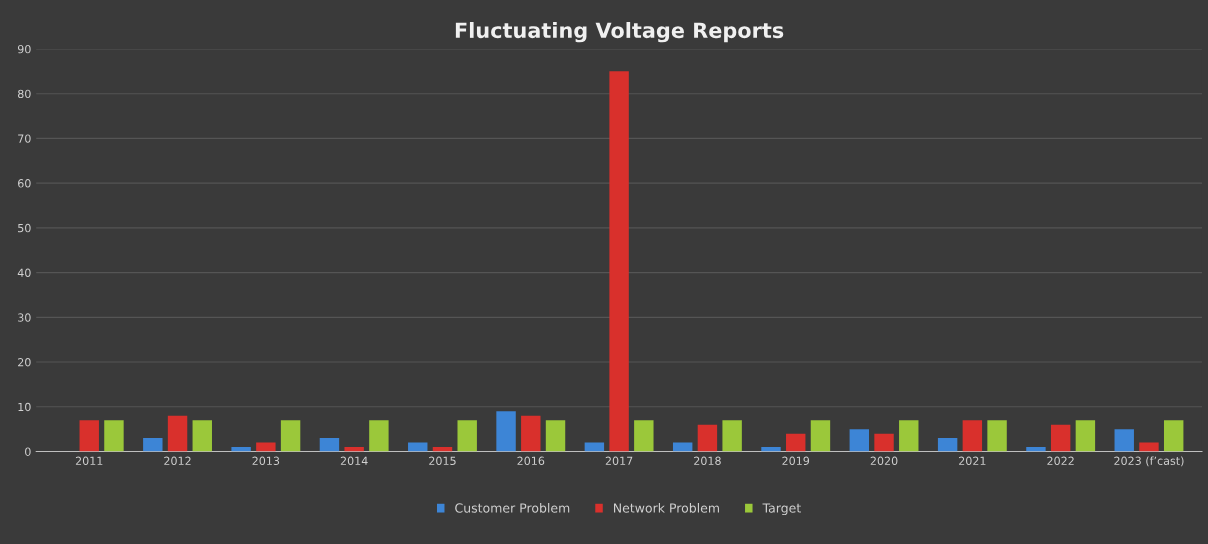  Describe the element at coordinates (796, 460) in the screenshot. I see `x-tick-label: 2019` at that location.